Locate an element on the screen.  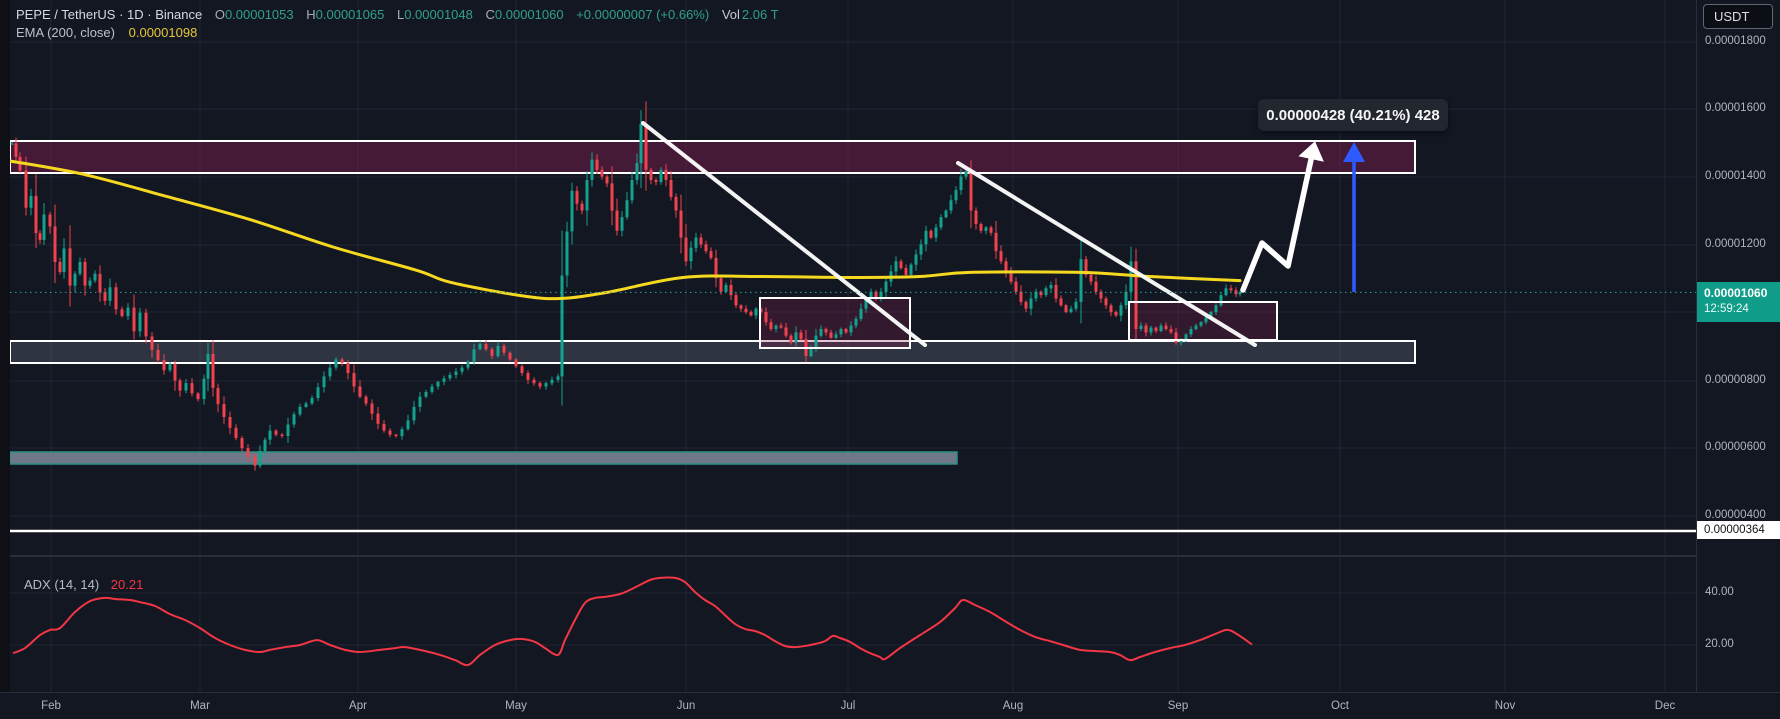
trendline-may-jul is located at coordinates (784, 234).